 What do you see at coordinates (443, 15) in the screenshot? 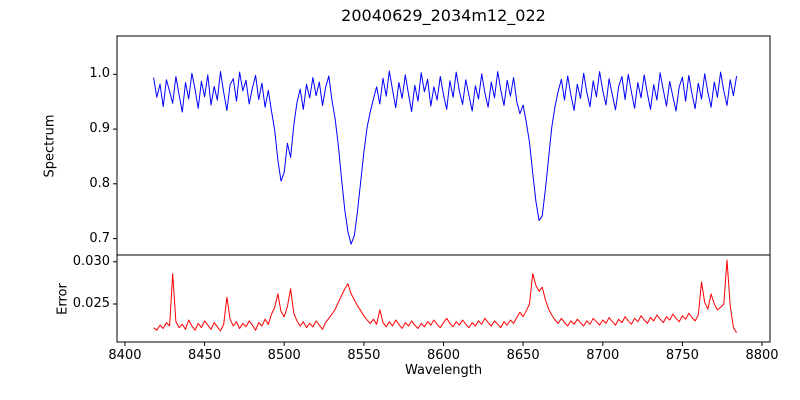
I see `chart-title: 20040629_2034m12_022` at bounding box center [443, 15].